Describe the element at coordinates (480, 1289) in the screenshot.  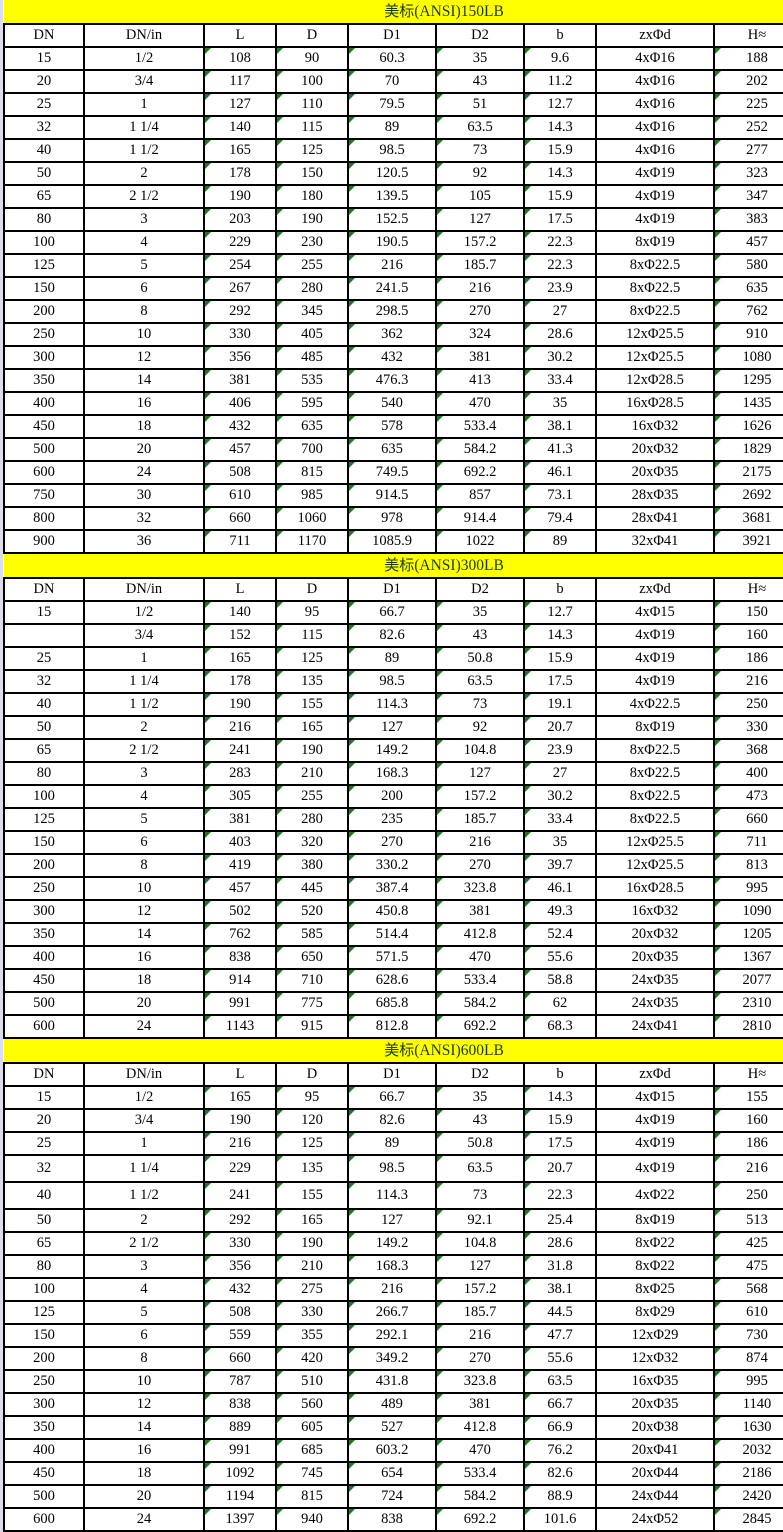
I see `table-cell: 157.2` at that location.